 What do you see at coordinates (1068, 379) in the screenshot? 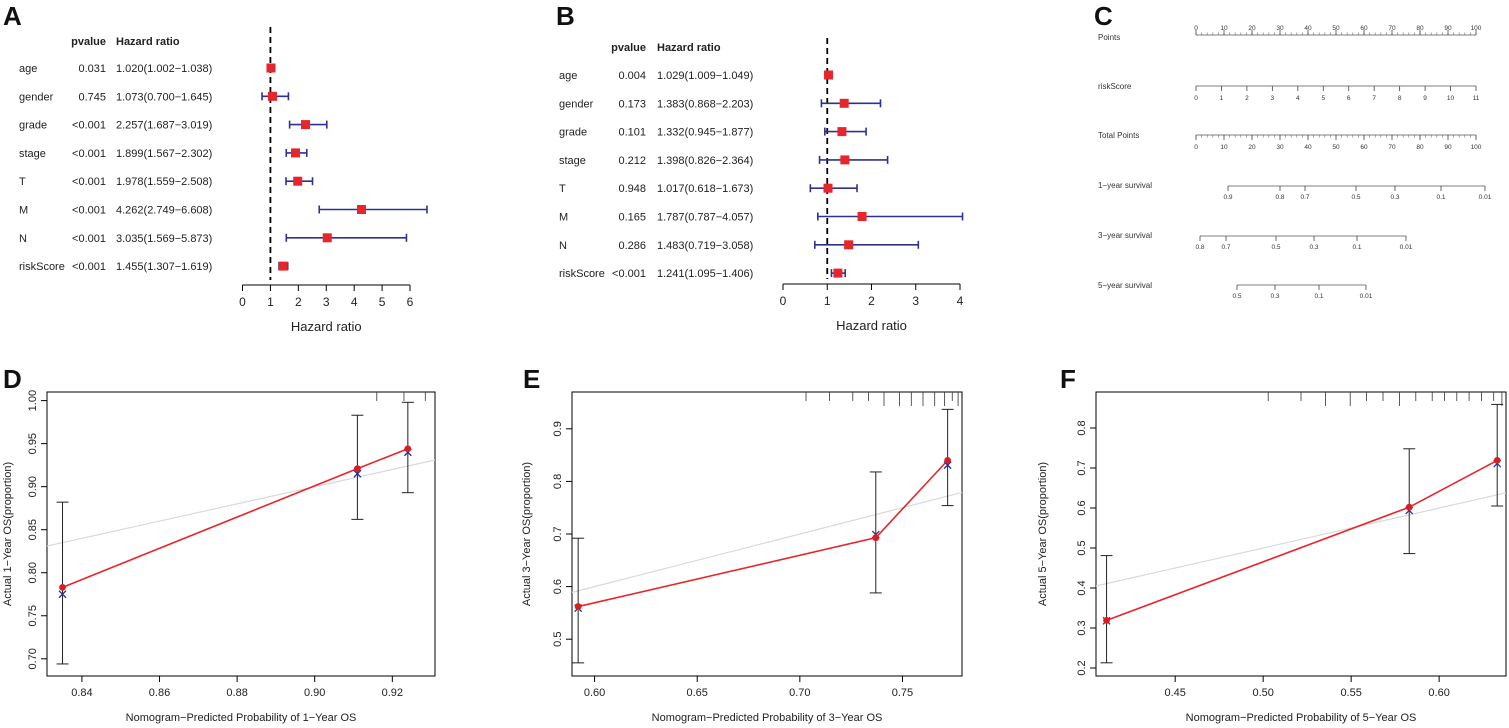
I see `panel-label: F` at bounding box center [1068, 379].